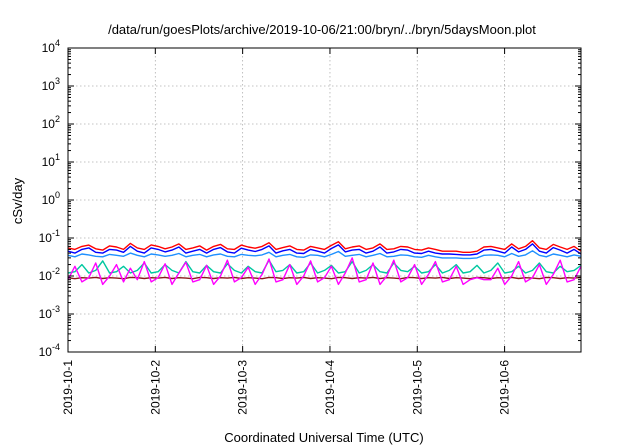 The image size is (640, 448). What do you see at coordinates (49, 350) in the screenshot?
I see `y-tick-label: 10⁻⁴` at bounding box center [49, 350].